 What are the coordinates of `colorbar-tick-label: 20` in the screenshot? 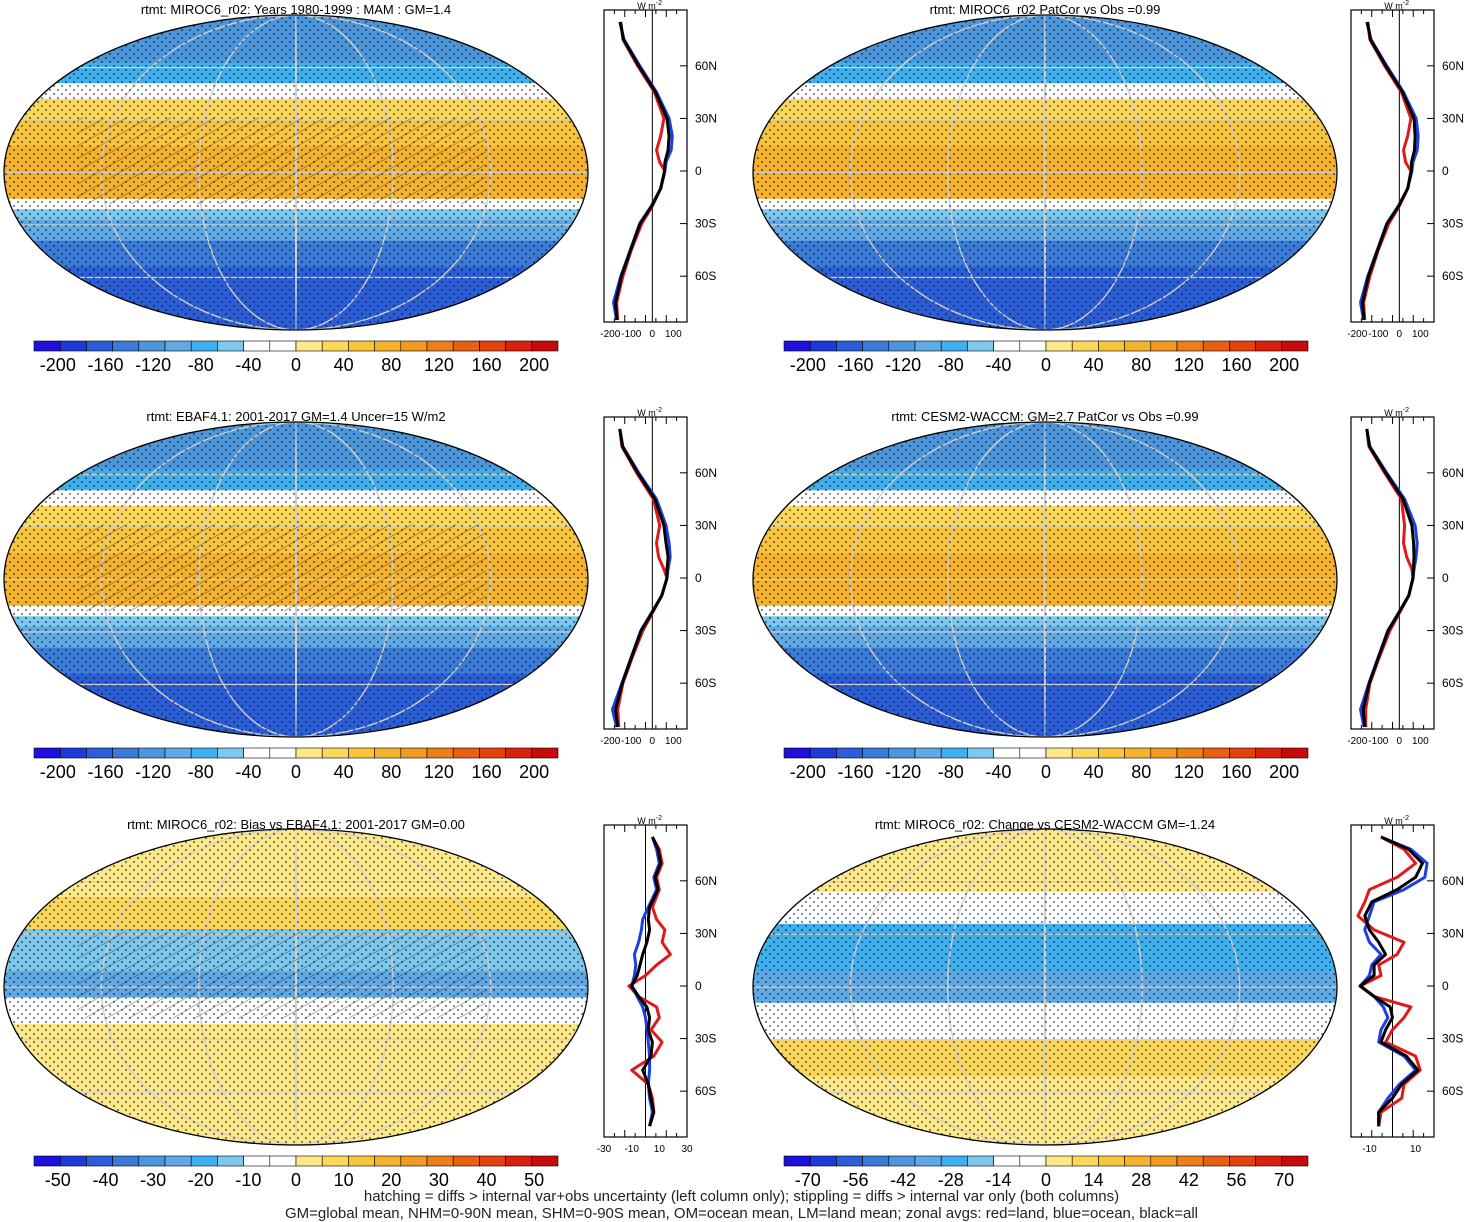 It's located at (391, 1179).